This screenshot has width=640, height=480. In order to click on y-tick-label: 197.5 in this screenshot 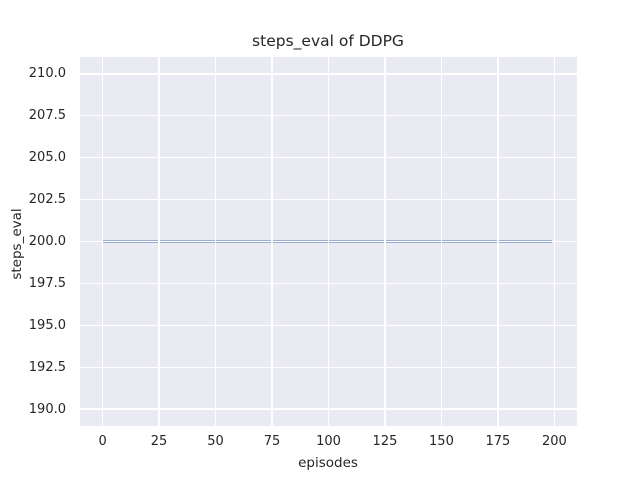, I will do `click(47, 283)`.